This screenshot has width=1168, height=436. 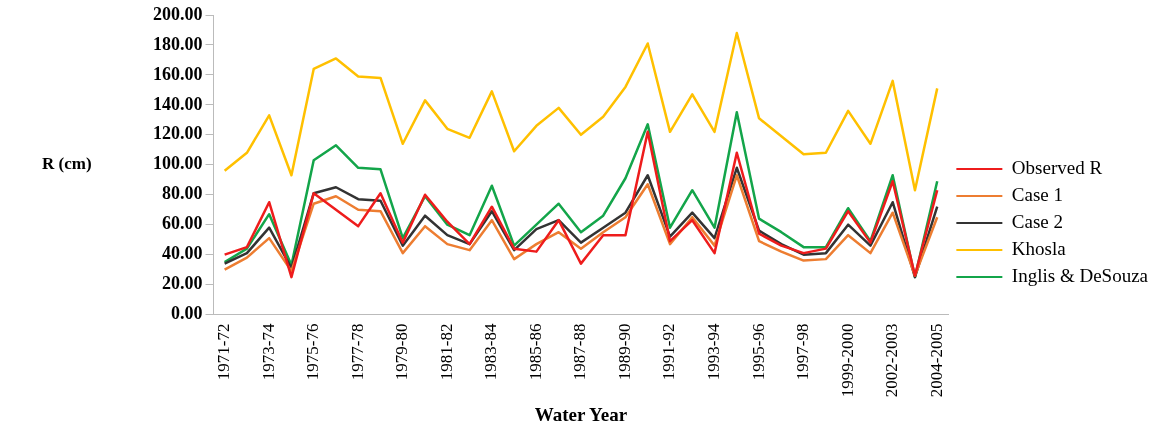 I want to click on y-tick-label: 60.00, so click(x=182, y=223).